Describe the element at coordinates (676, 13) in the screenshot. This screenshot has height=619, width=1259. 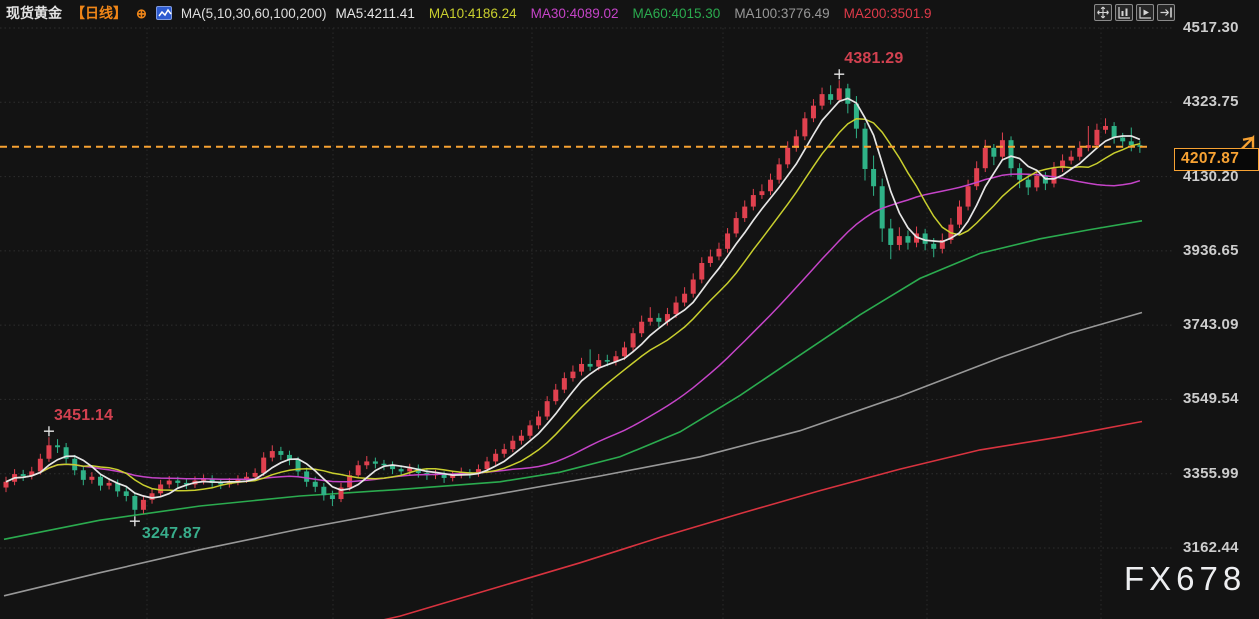
I see `ma-legend-item: MA60:4015.30` at that location.